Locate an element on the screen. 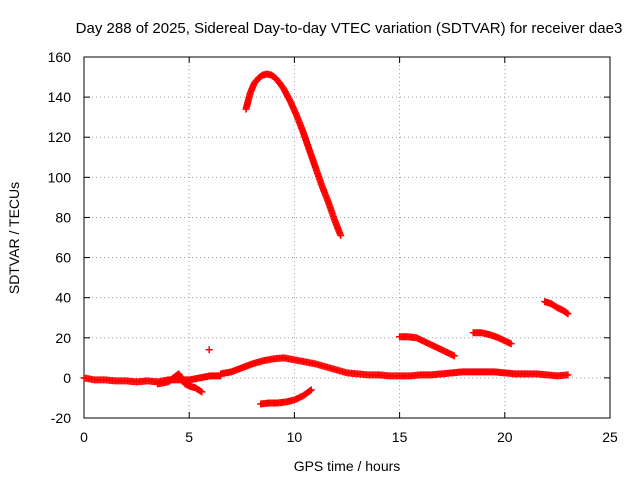  y-tick-label: 120 is located at coordinates (60, 137).